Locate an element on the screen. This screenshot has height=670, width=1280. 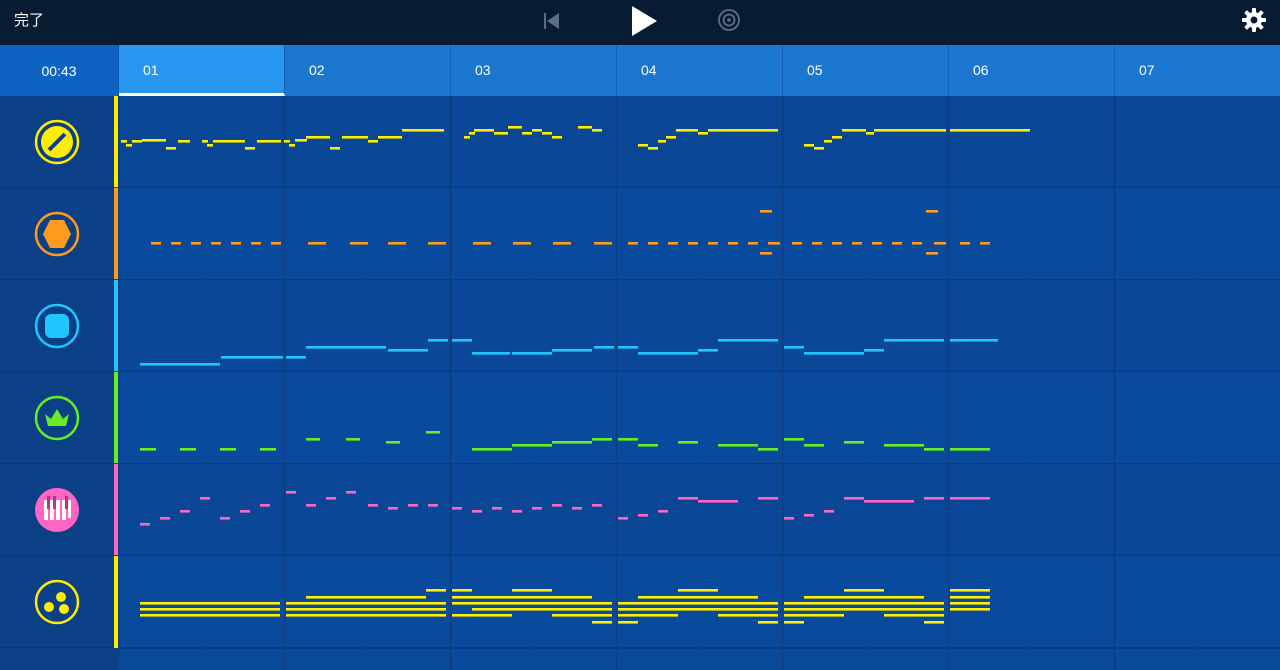
track-5-button is located at coordinates (57, 510).